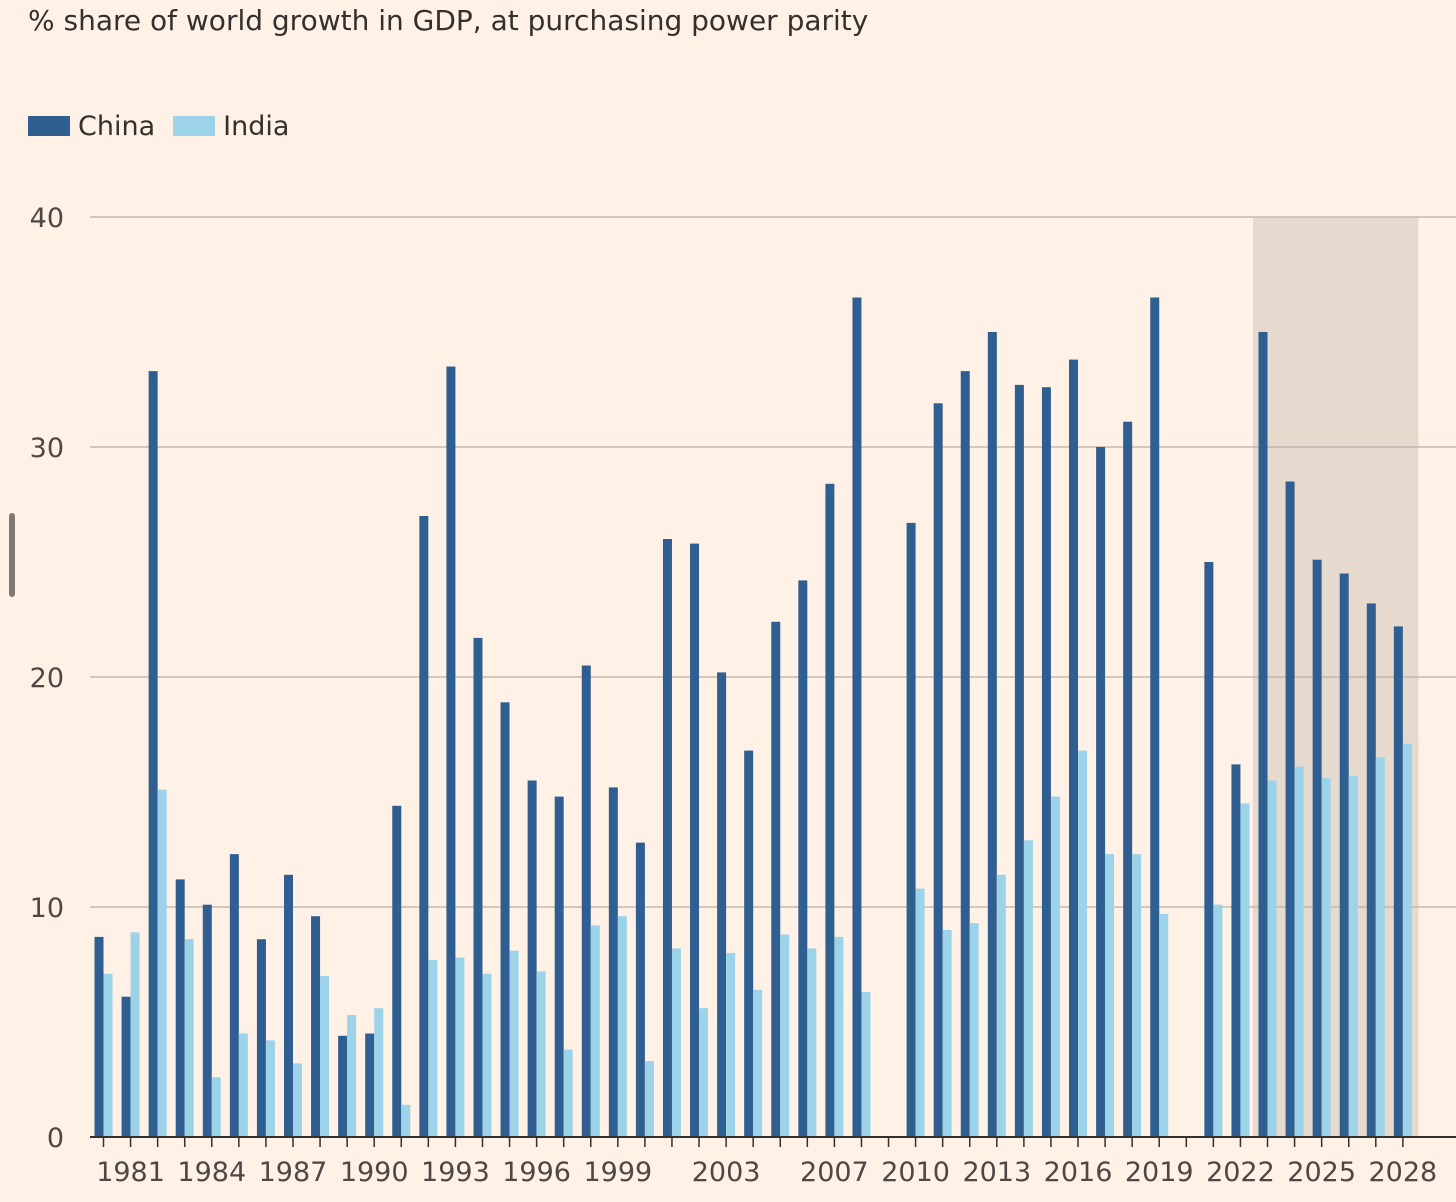 The image size is (1456, 1202). What do you see at coordinates (1155, 717) in the screenshot?
I see `bar-china-2019` at bounding box center [1155, 717].